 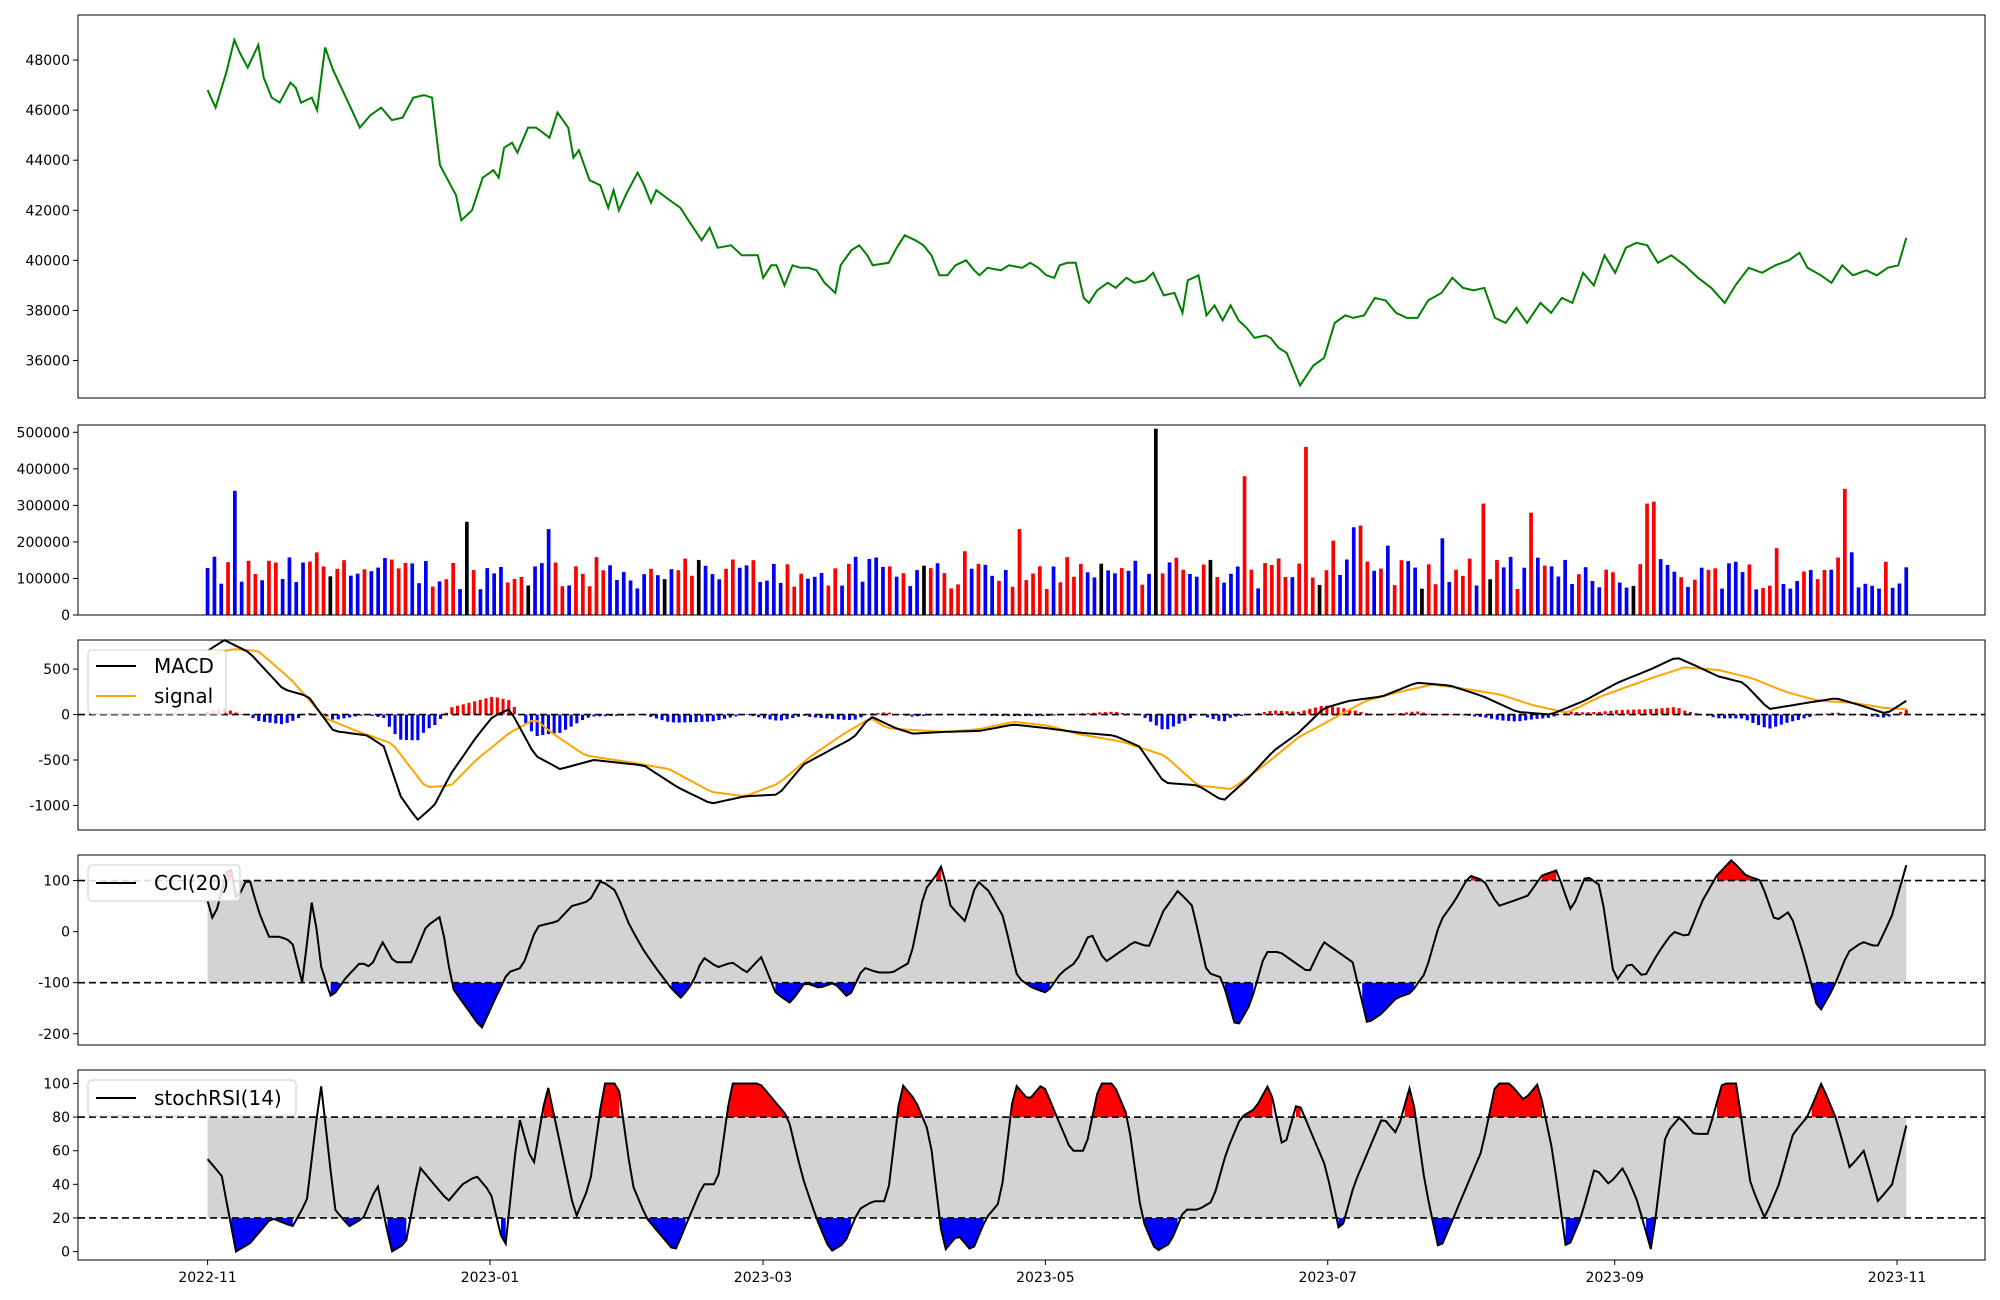 I want to click on x-tick-label: 2023-11, so click(x=1897, y=1278).